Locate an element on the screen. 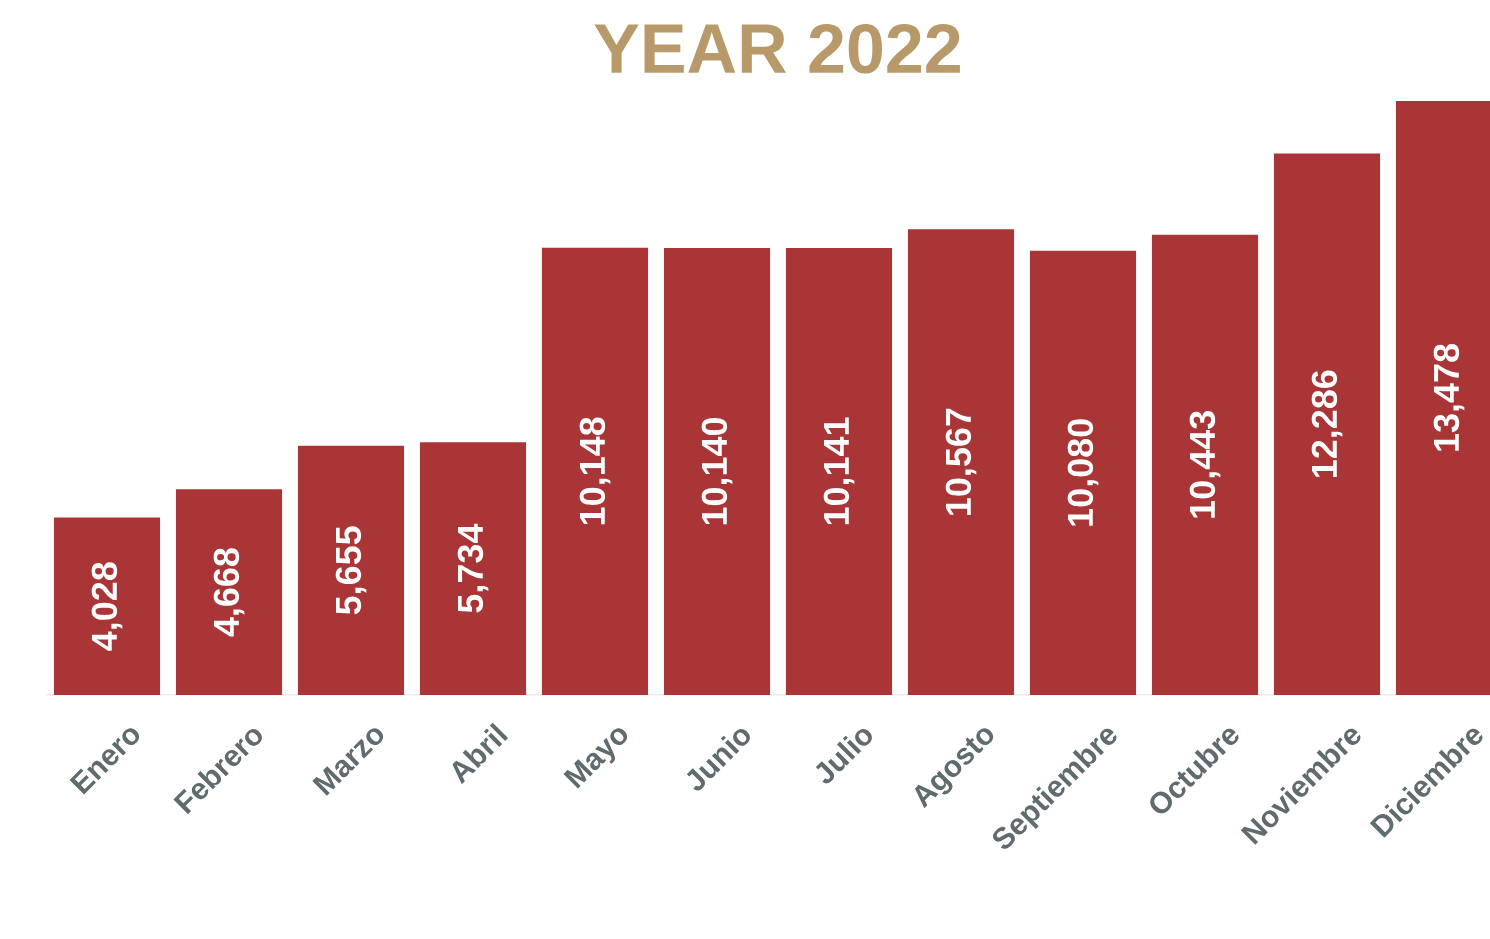 The width and height of the screenshot is (1490, 939). data-label: 10,567 is located at coordinates (961, 461).